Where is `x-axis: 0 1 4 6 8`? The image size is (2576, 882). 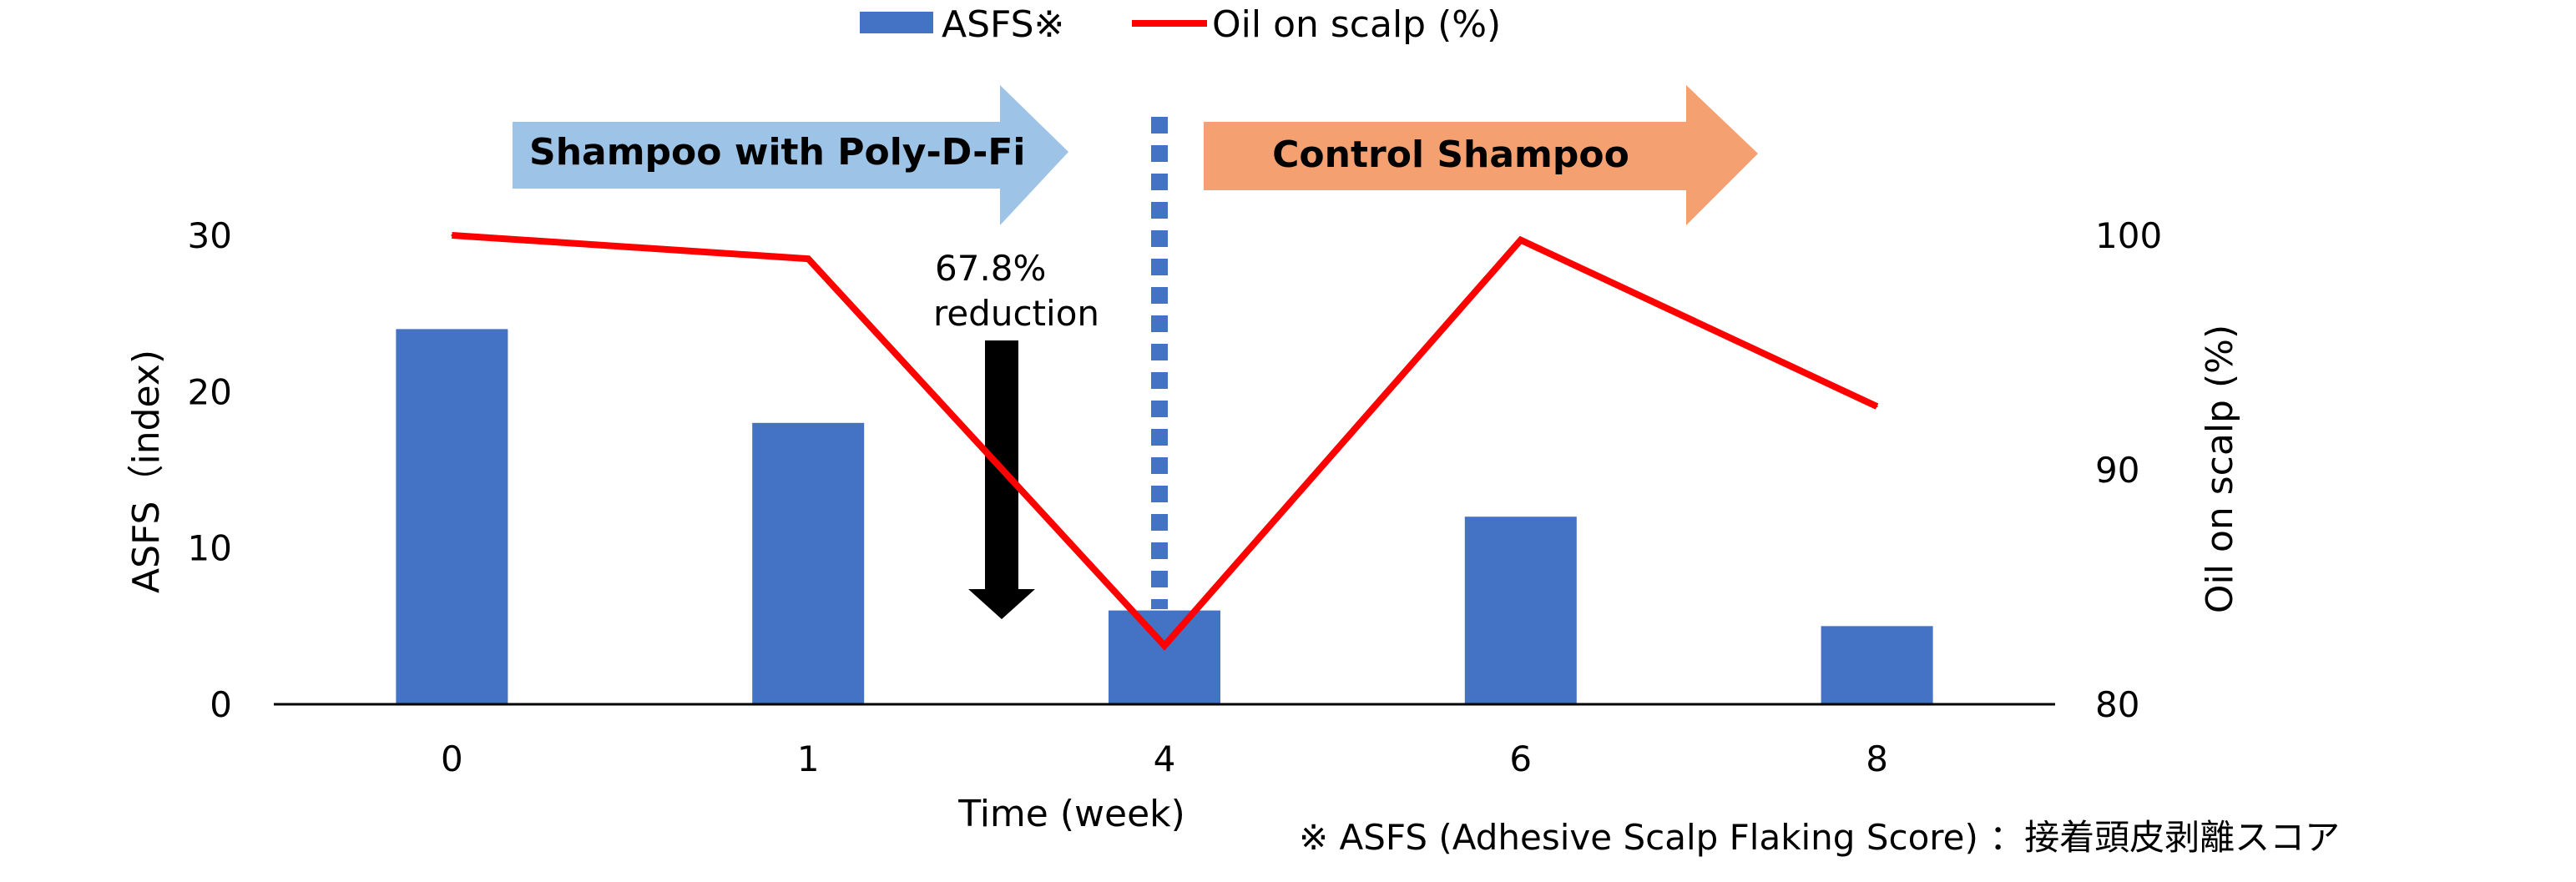
x-axis: 0 1 4 6 8 is located at coordinates (1164, 758).